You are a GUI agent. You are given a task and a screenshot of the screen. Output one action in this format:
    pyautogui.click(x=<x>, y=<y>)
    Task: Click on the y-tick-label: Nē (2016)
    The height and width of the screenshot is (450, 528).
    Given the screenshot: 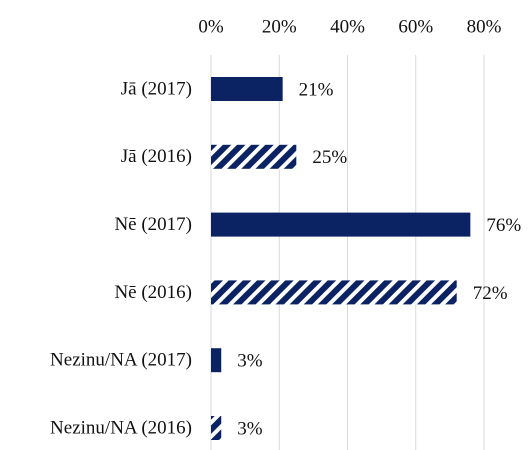 What is the action you would take?
    pyautogui.click(x=153, y=292)
    